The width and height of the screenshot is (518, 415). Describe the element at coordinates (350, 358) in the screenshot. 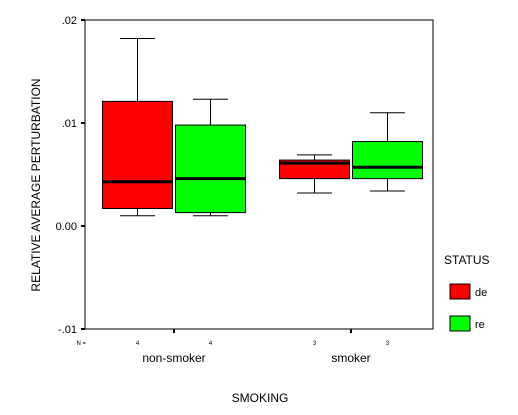

I see `x-tick-label: smoker` at that location.